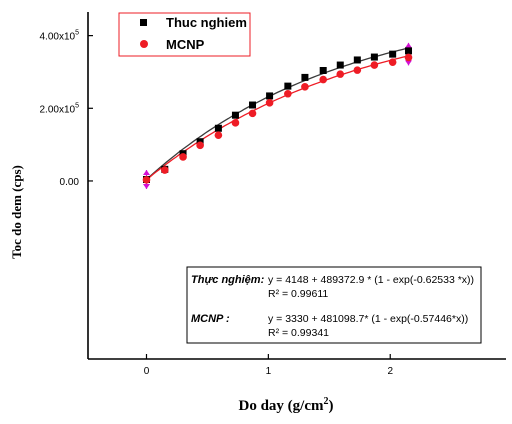  Describe the element at coordinates (281, 406) in the screenshot. I see `x-axis-title-text: Do day (g/cm` at that location.